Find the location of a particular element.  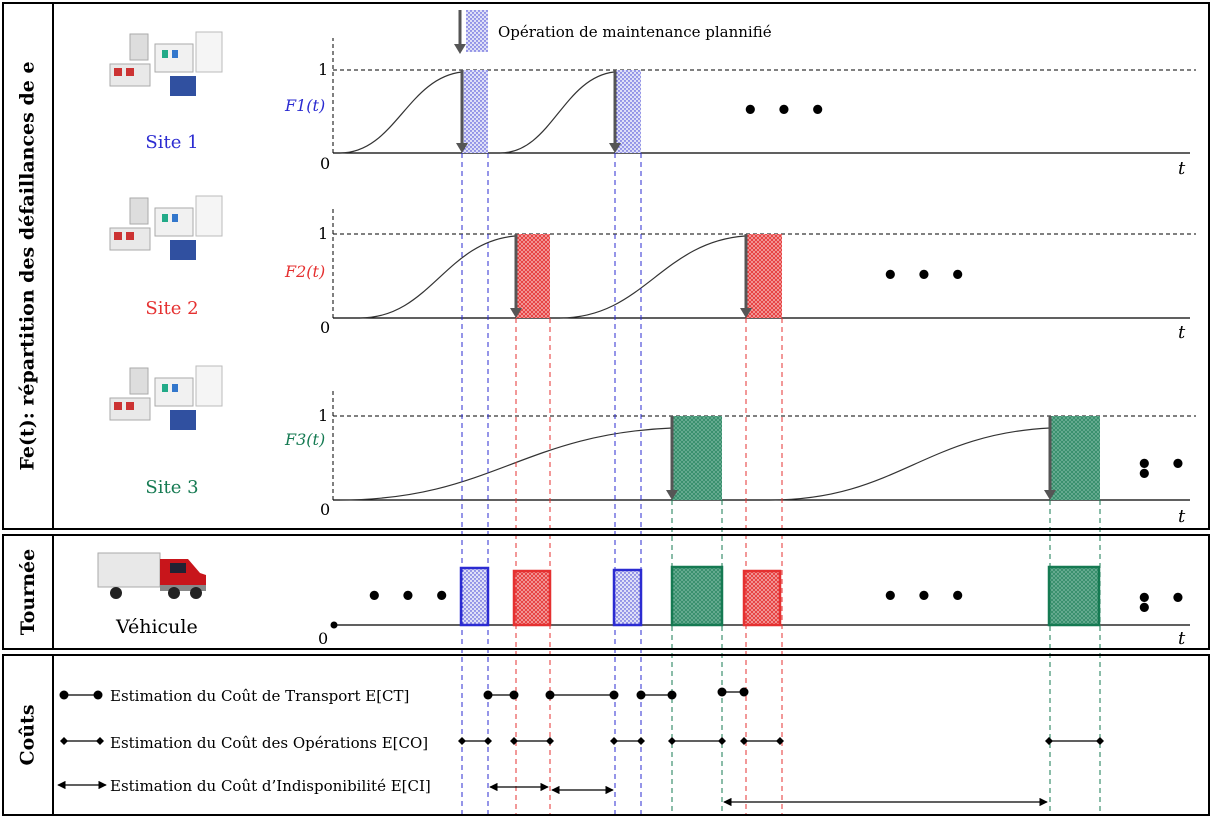

site-2-y-one: 1 is located at coordinates (323, 233).